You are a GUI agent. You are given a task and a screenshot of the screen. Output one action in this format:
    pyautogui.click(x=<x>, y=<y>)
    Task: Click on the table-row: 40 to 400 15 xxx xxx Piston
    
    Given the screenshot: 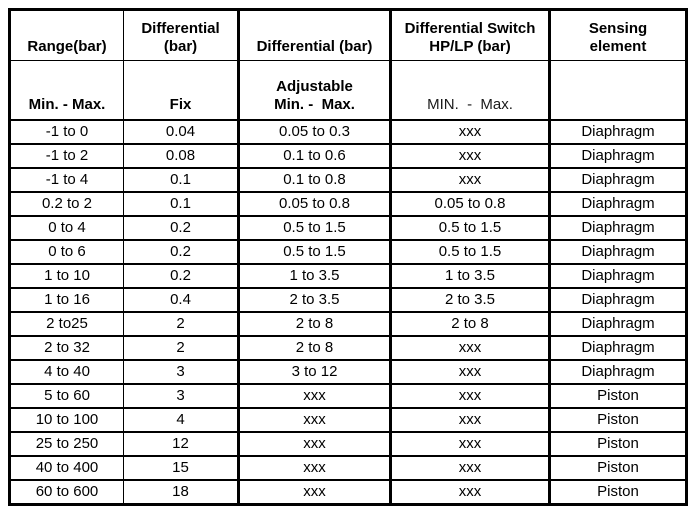 What is the action you would take?
    pyautogui.click(x=348, y=468)
    